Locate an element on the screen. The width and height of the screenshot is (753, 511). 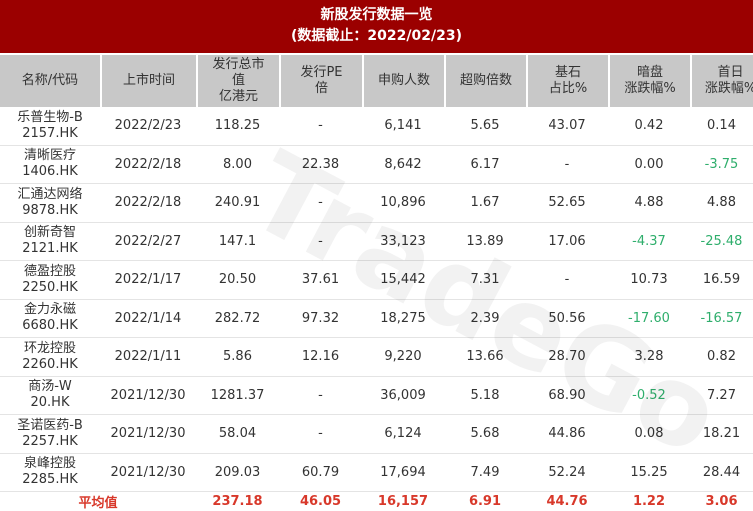
table-cell: 5.18 is located at coordinates (485, 395).